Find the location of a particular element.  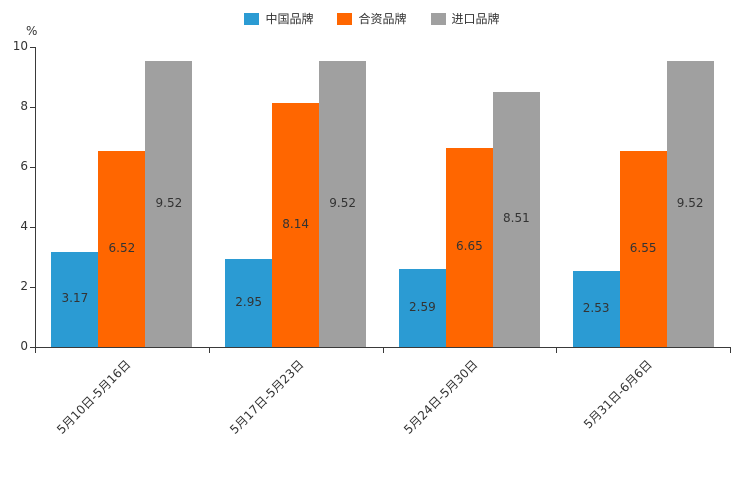

bar-value-label: 6.52 is located at coordinates (122, 248).